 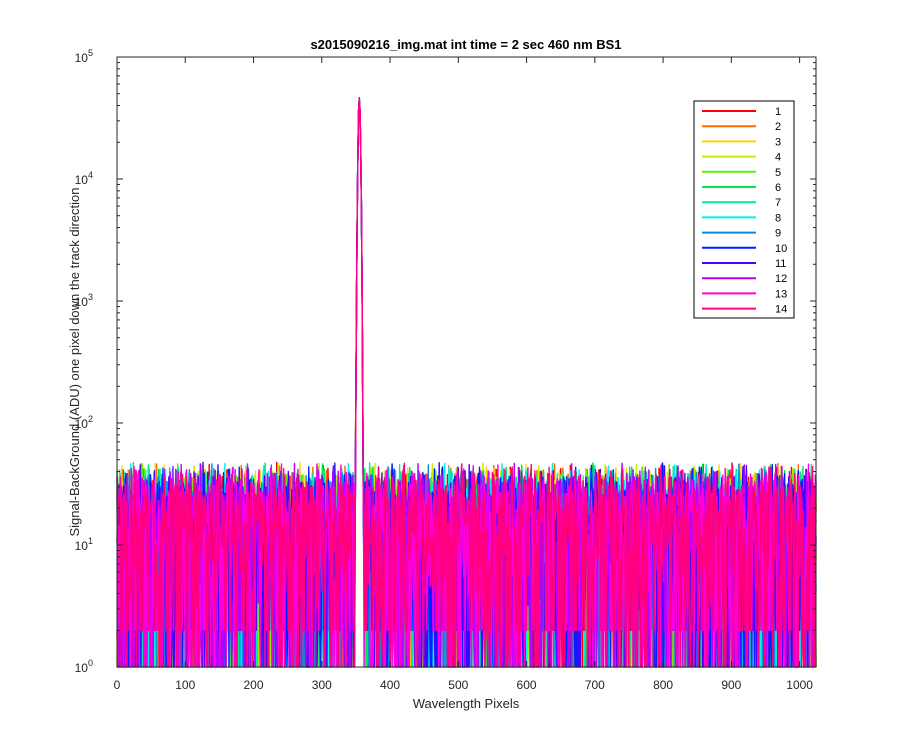 I want to click on y-tick-exp: 1, so click(x=90, y=541).